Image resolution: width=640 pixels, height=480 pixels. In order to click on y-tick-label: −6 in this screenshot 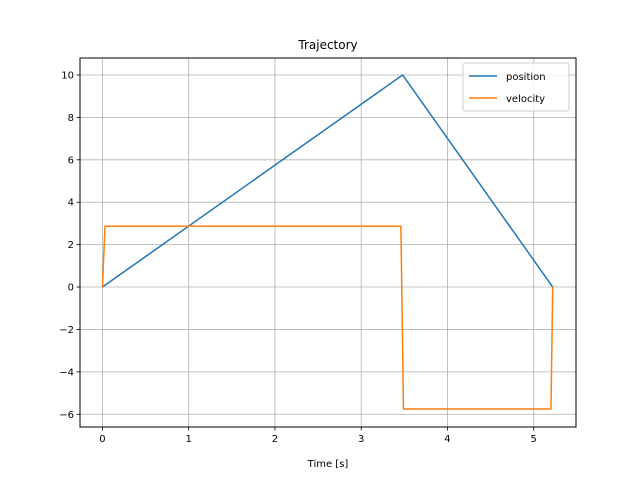, I will do `click(66, 415)`.